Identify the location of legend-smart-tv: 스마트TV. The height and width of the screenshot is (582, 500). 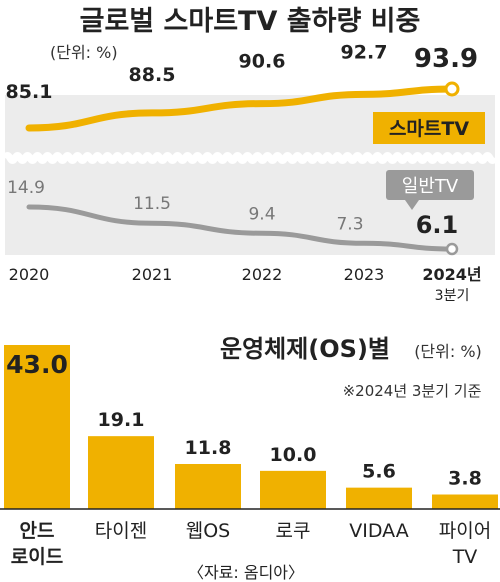
(429, 128).